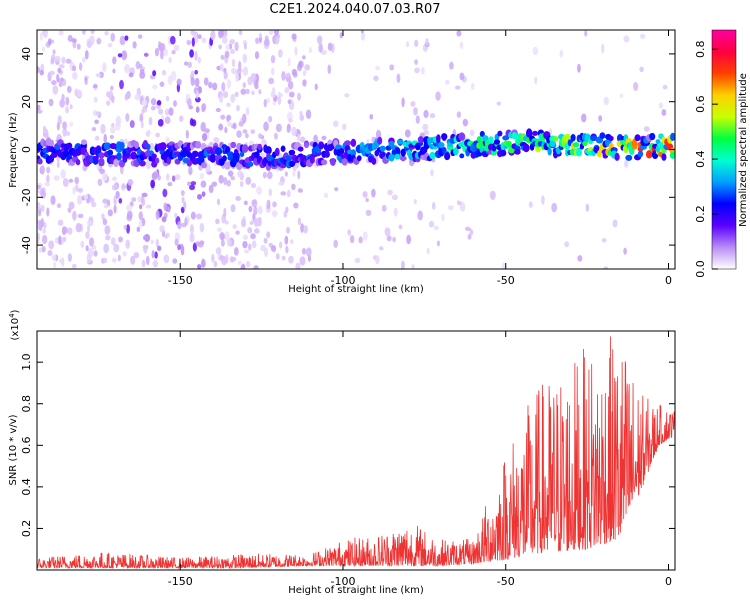 This screenshot has height=600, width=750. What do you see at coordinates (700, 159) in the screenshot?
I see `colorbar-tick-label: 0.4` at bounding box center [700, 159].